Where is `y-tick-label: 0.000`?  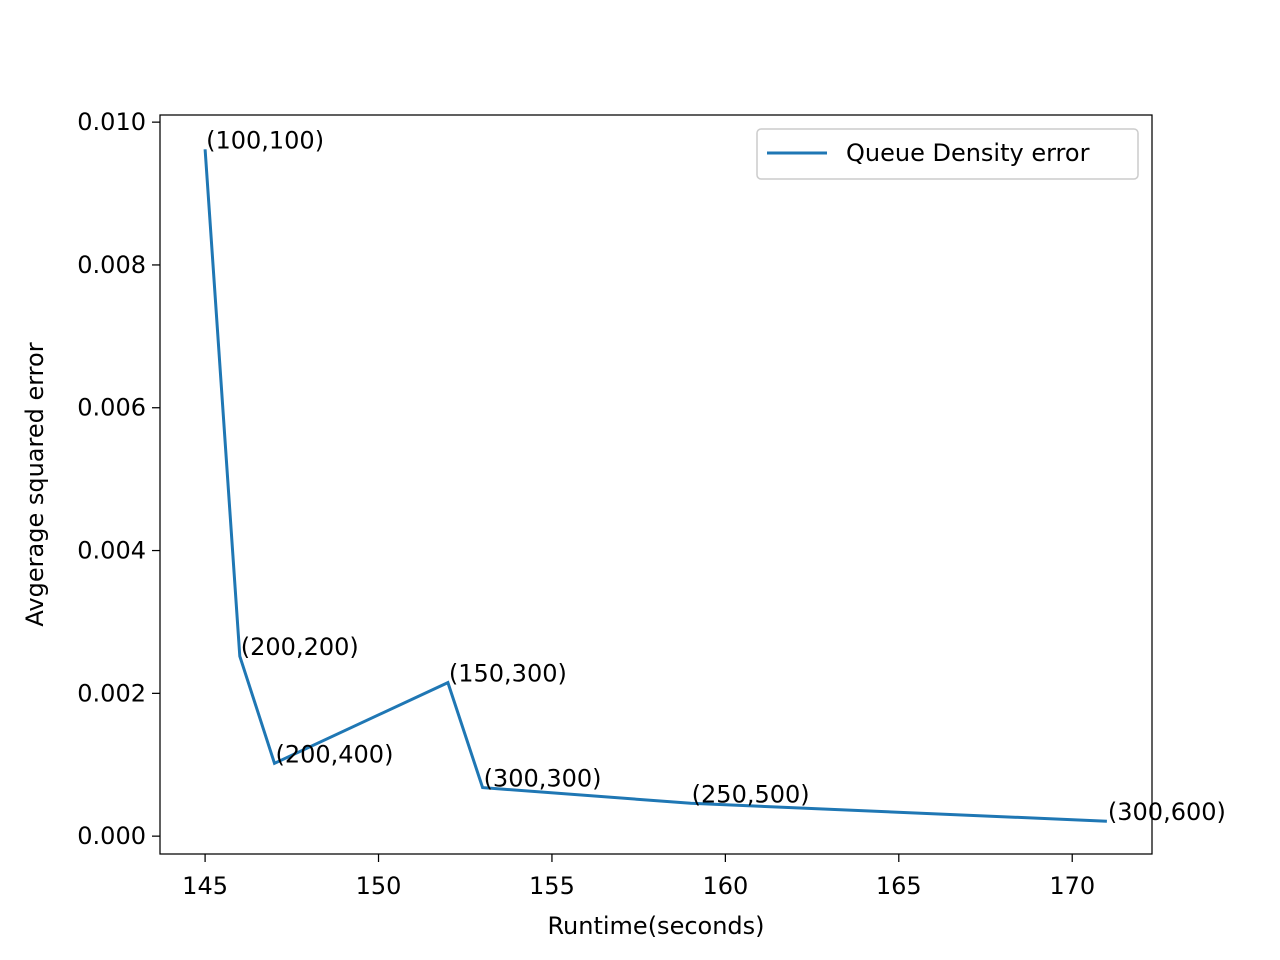 y-tick-label: 0.000 is located at coordinates (111, 836).